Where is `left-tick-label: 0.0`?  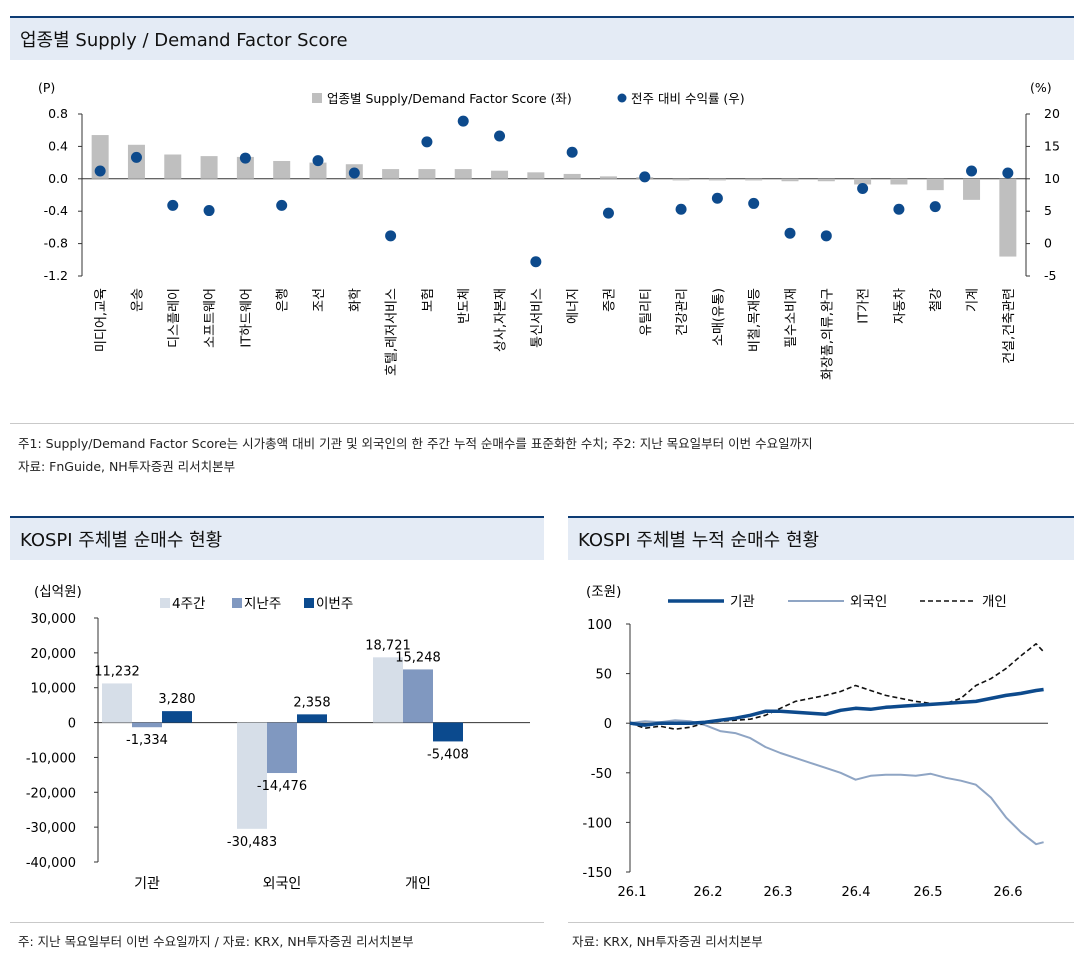 left-tick-label: 0.0 is located at coordinates (58, 178).